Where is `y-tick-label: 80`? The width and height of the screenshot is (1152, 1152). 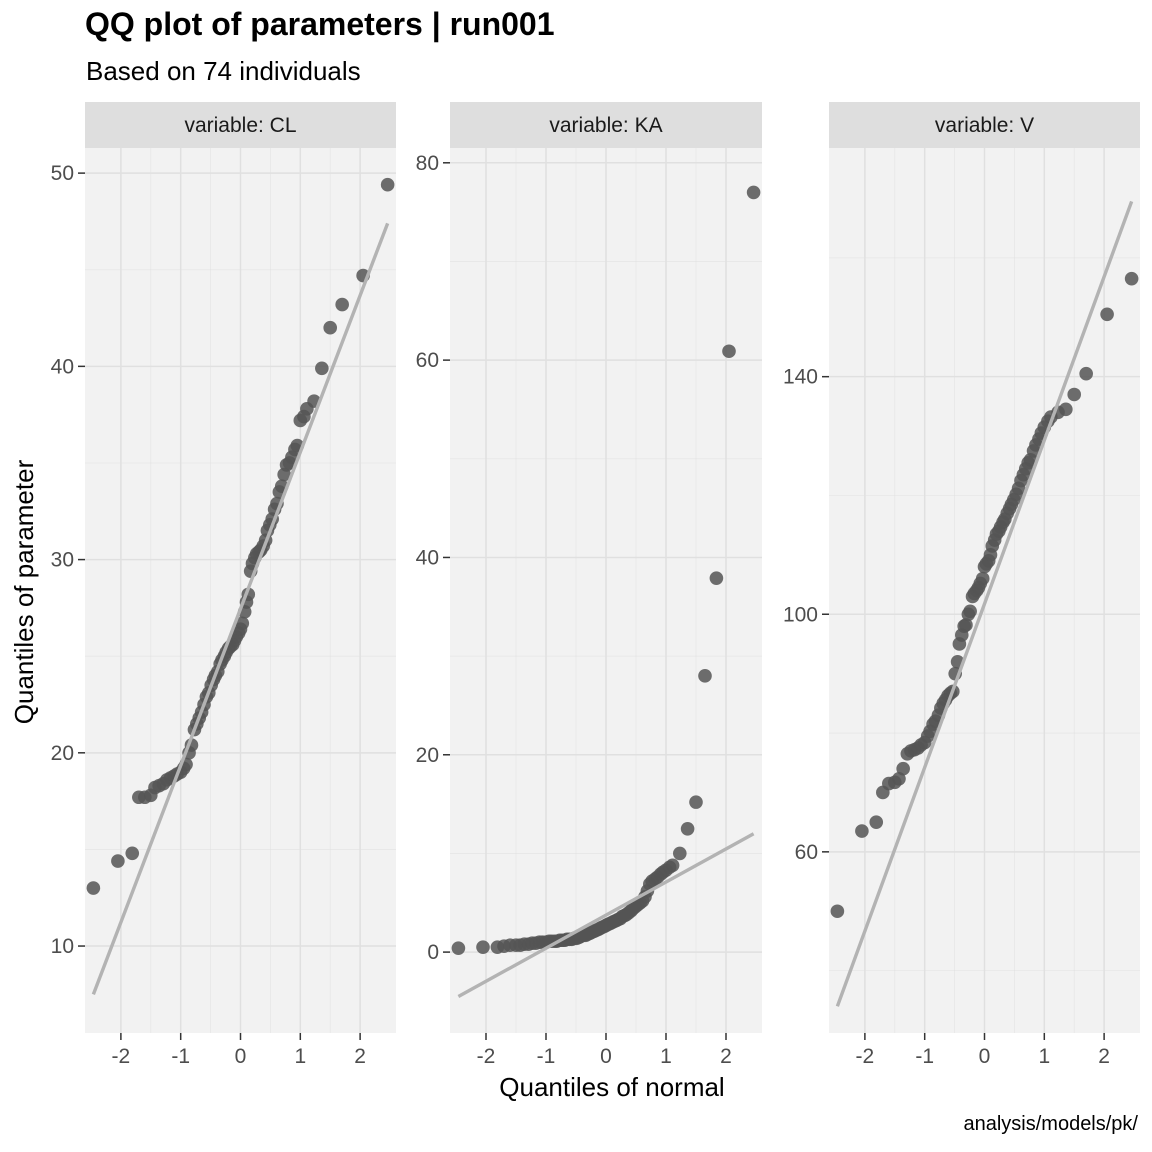 y-tick-label: 80 is located at coordinates (427, 163).